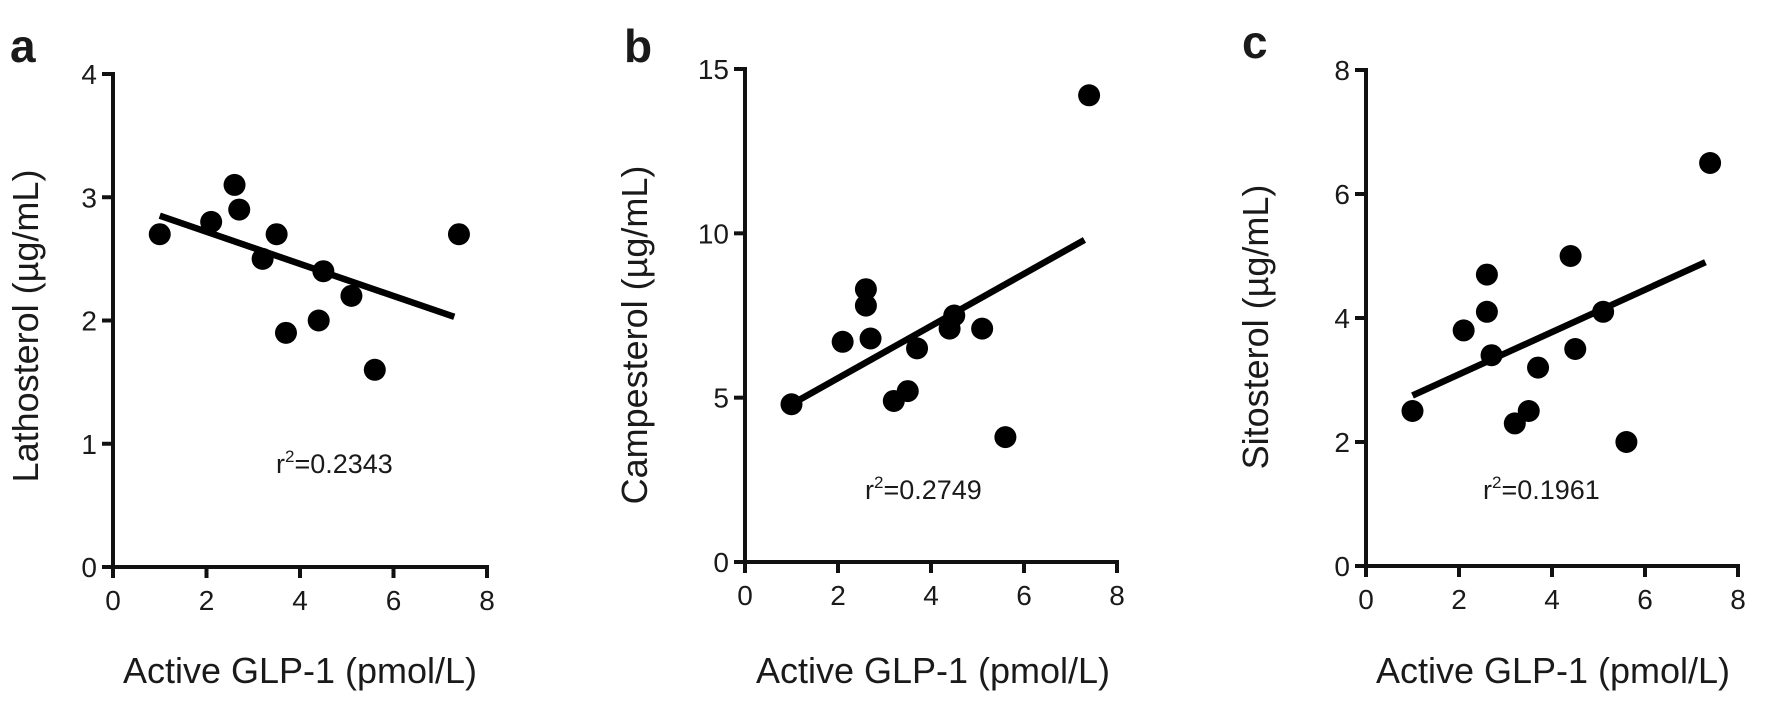  What do you see at coordinates (713, 69) in the screenshot?
I see `y-tick-label: 15` at bounding box center [713, 69].